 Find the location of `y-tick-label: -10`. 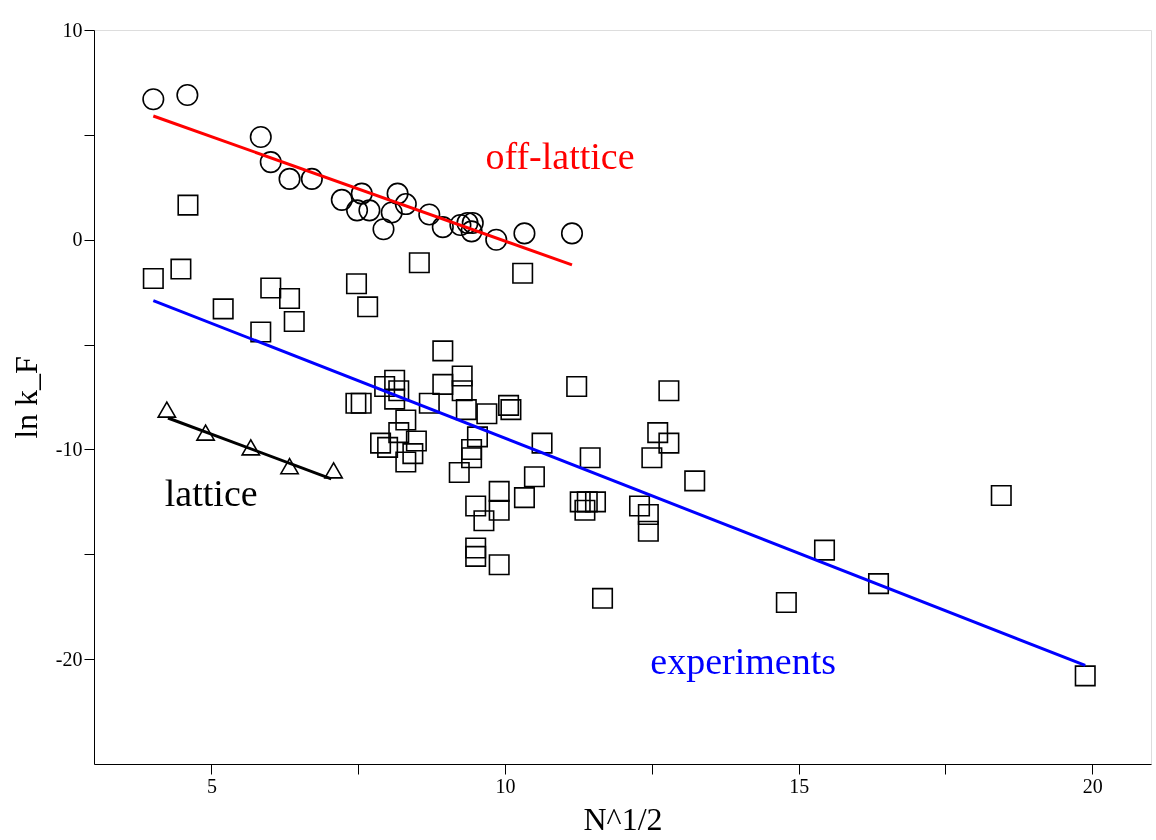

y-tick-label: -10 is located at coordinates (69, 448).